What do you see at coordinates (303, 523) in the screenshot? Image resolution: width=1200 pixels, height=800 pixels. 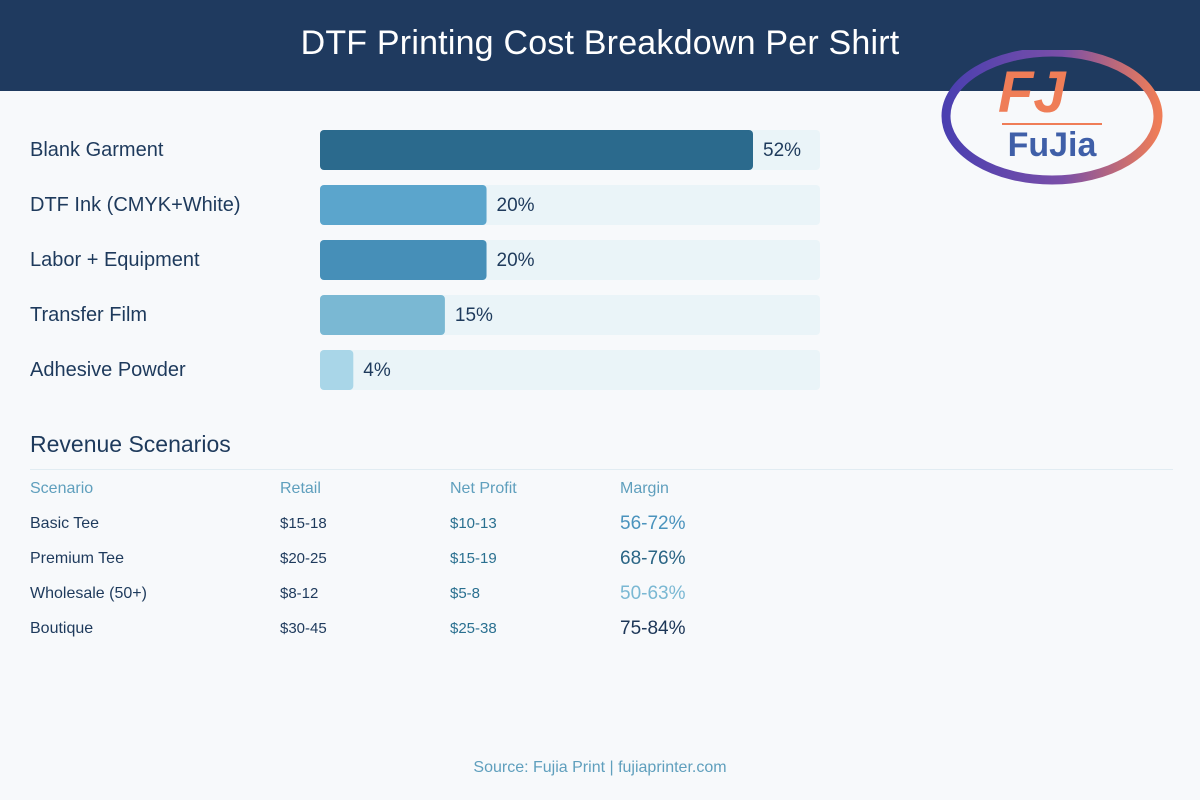 I see `retail-cell: $15-18` at bounding box center [303, 523].